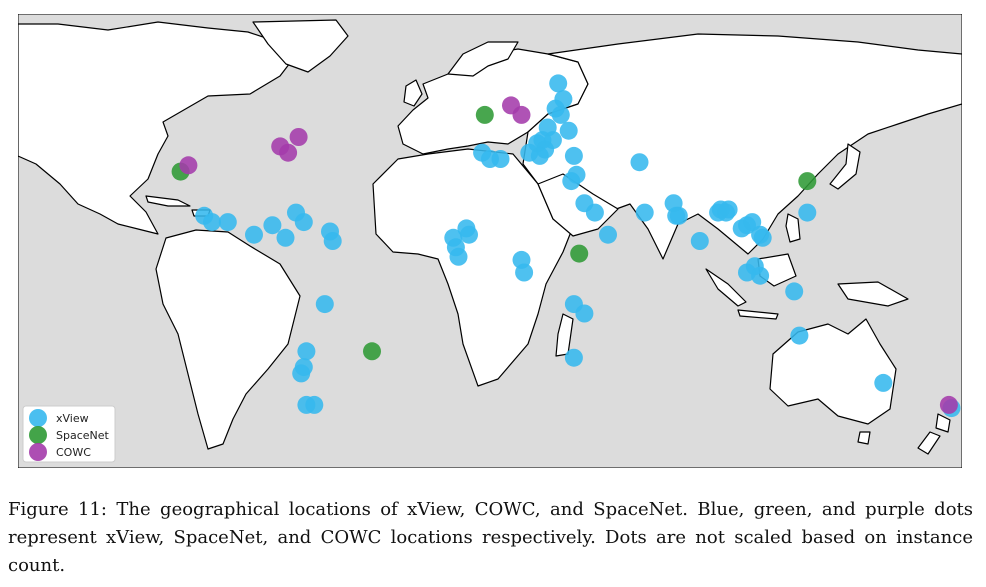 The height and width of the screenshot is (587, 986). Describe the element at coordinates (873, 294) in the screenshot. I see `new-guinea` at that location.